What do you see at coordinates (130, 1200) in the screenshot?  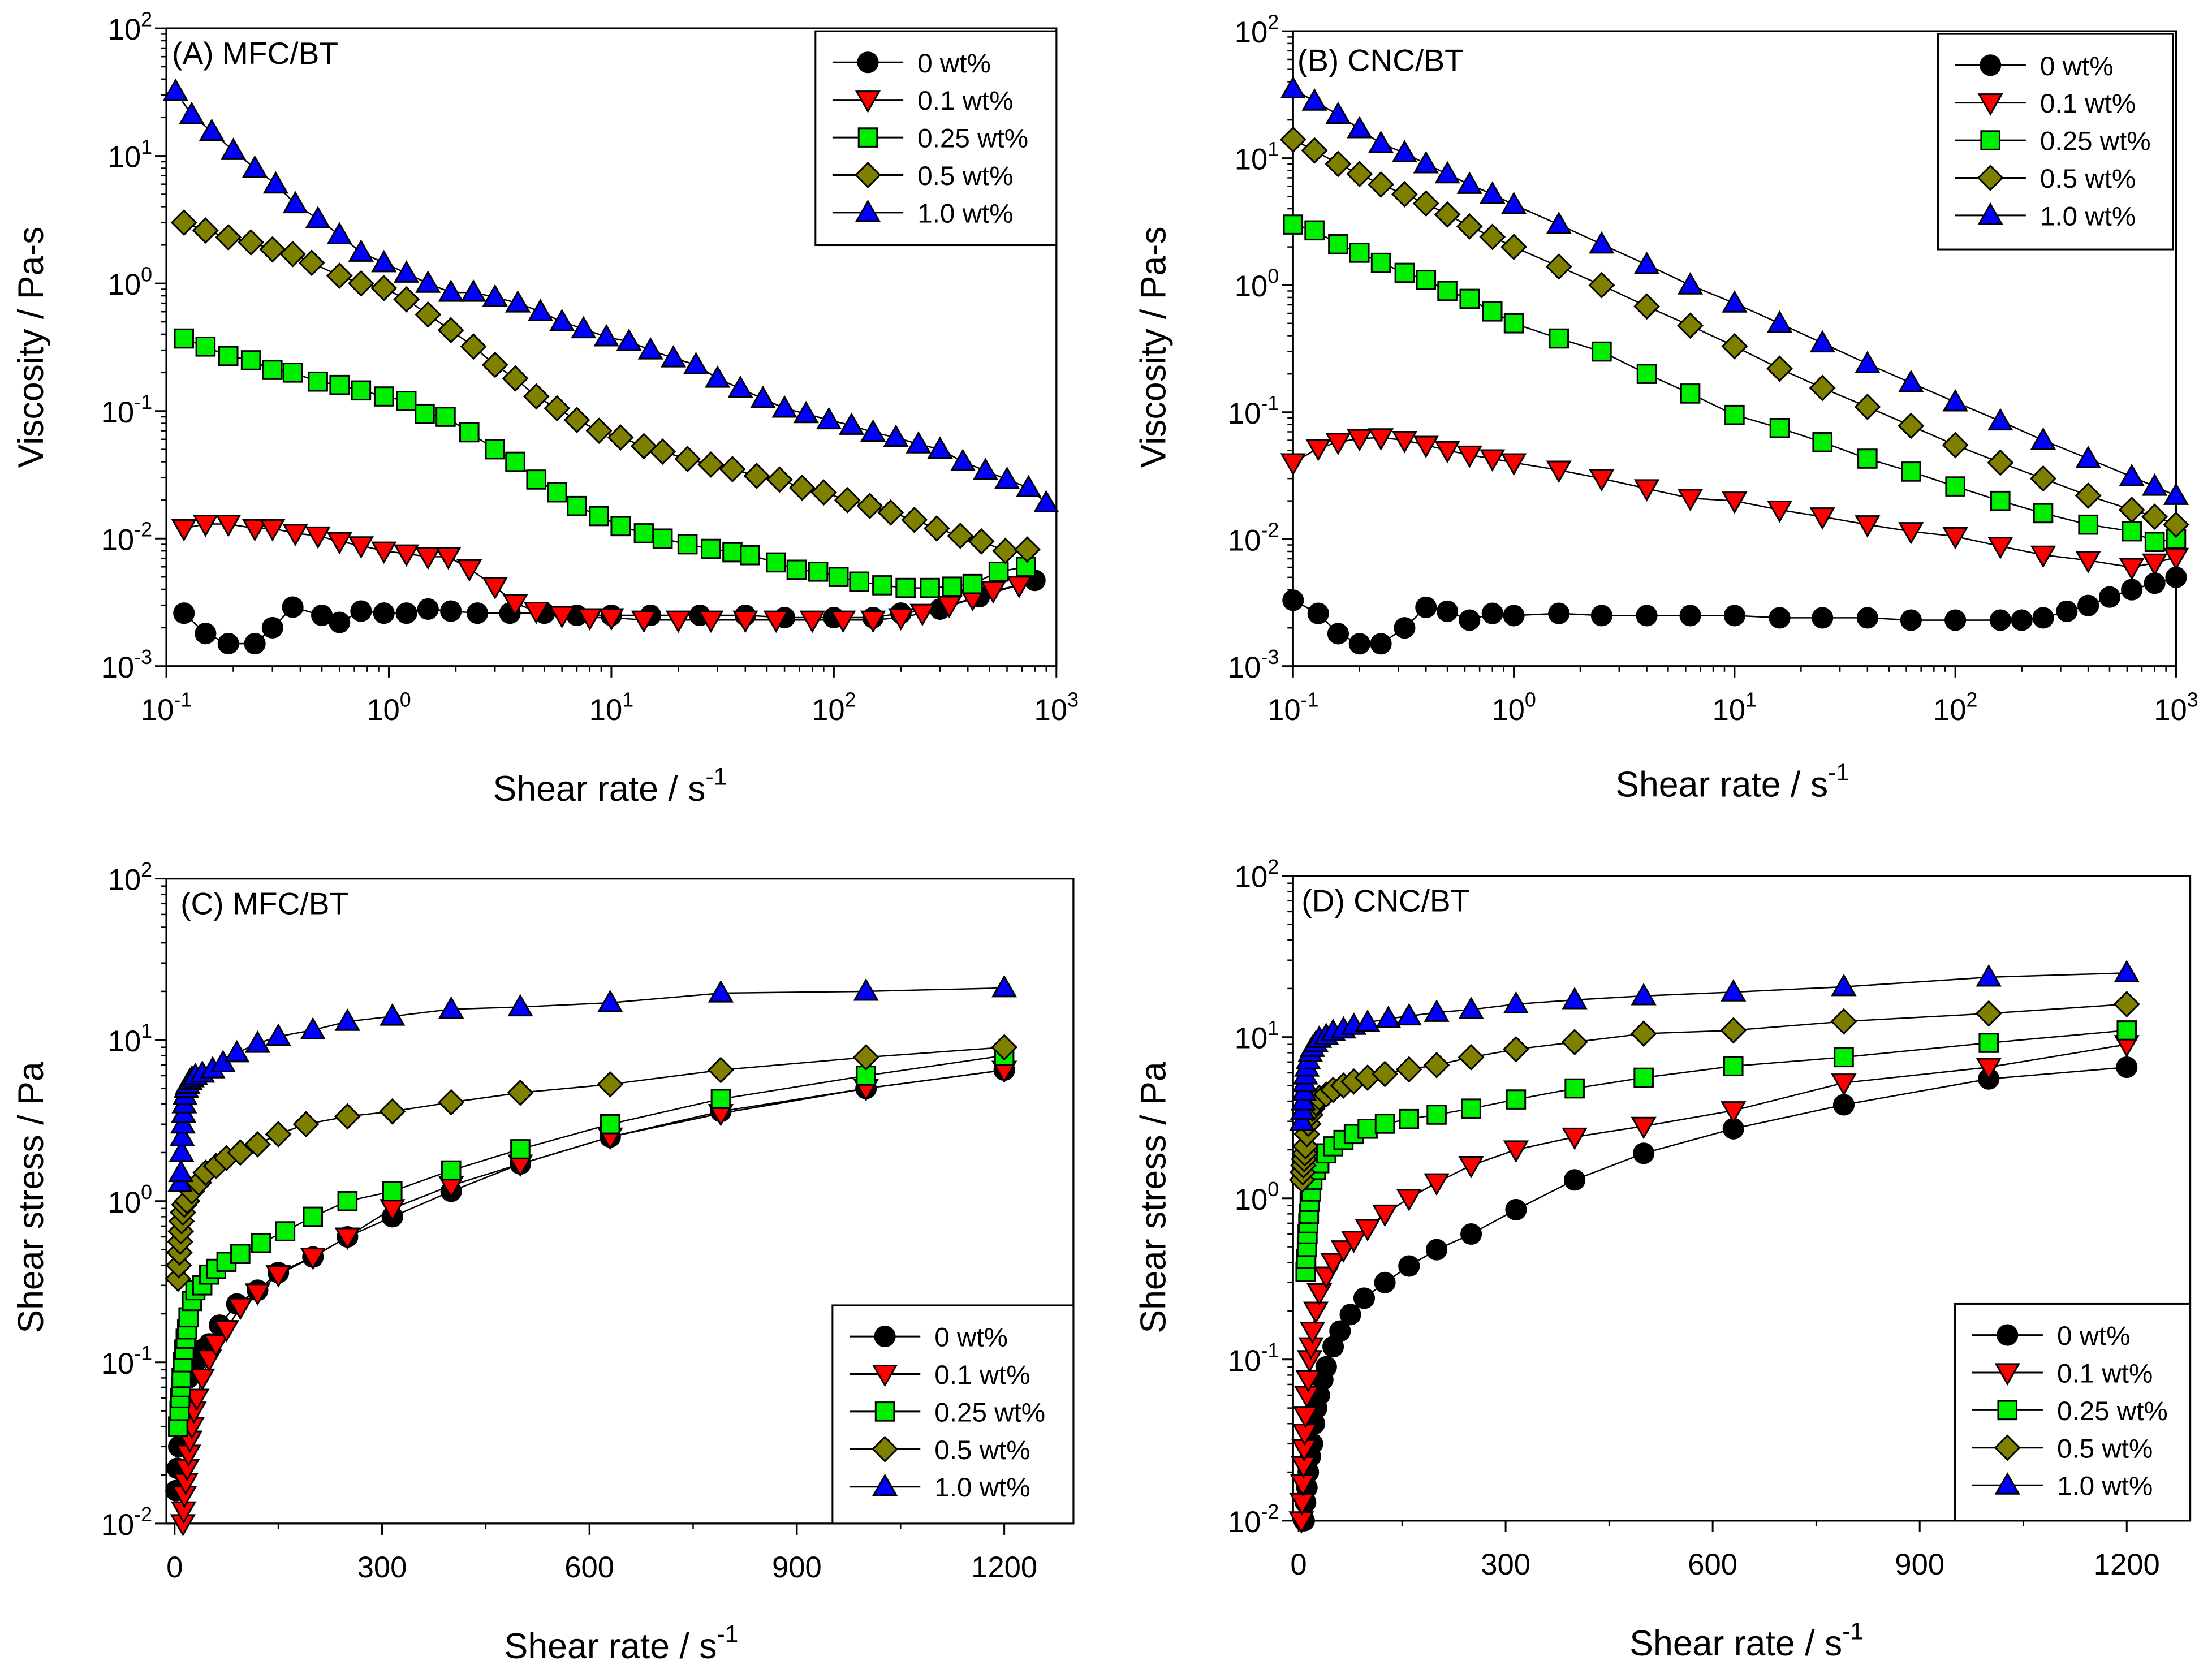 I see `y-tick-label: 10⁰` at bounding box center [130, 1200].